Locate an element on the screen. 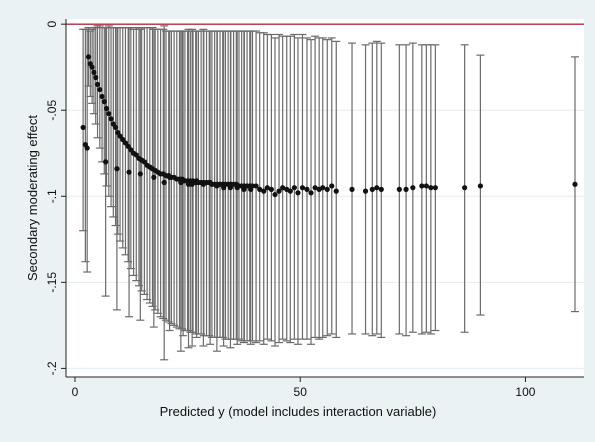 The height and width of the screenshot is (442, 595). y-tick-label: -.05 is located at coordinates (52, 110).